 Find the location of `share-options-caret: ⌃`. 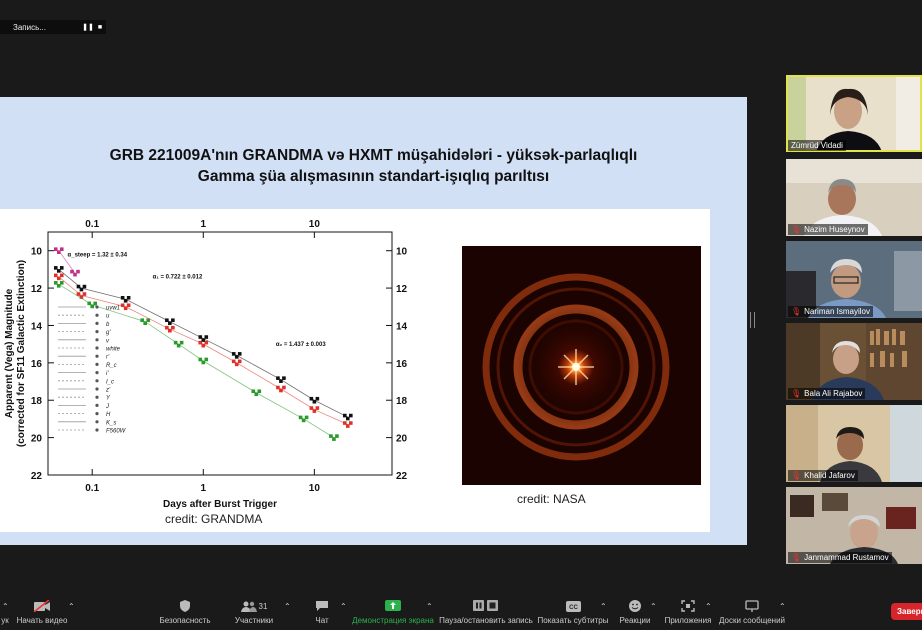

share-options-caret: ⌃ is located at coordinates (429, 606).